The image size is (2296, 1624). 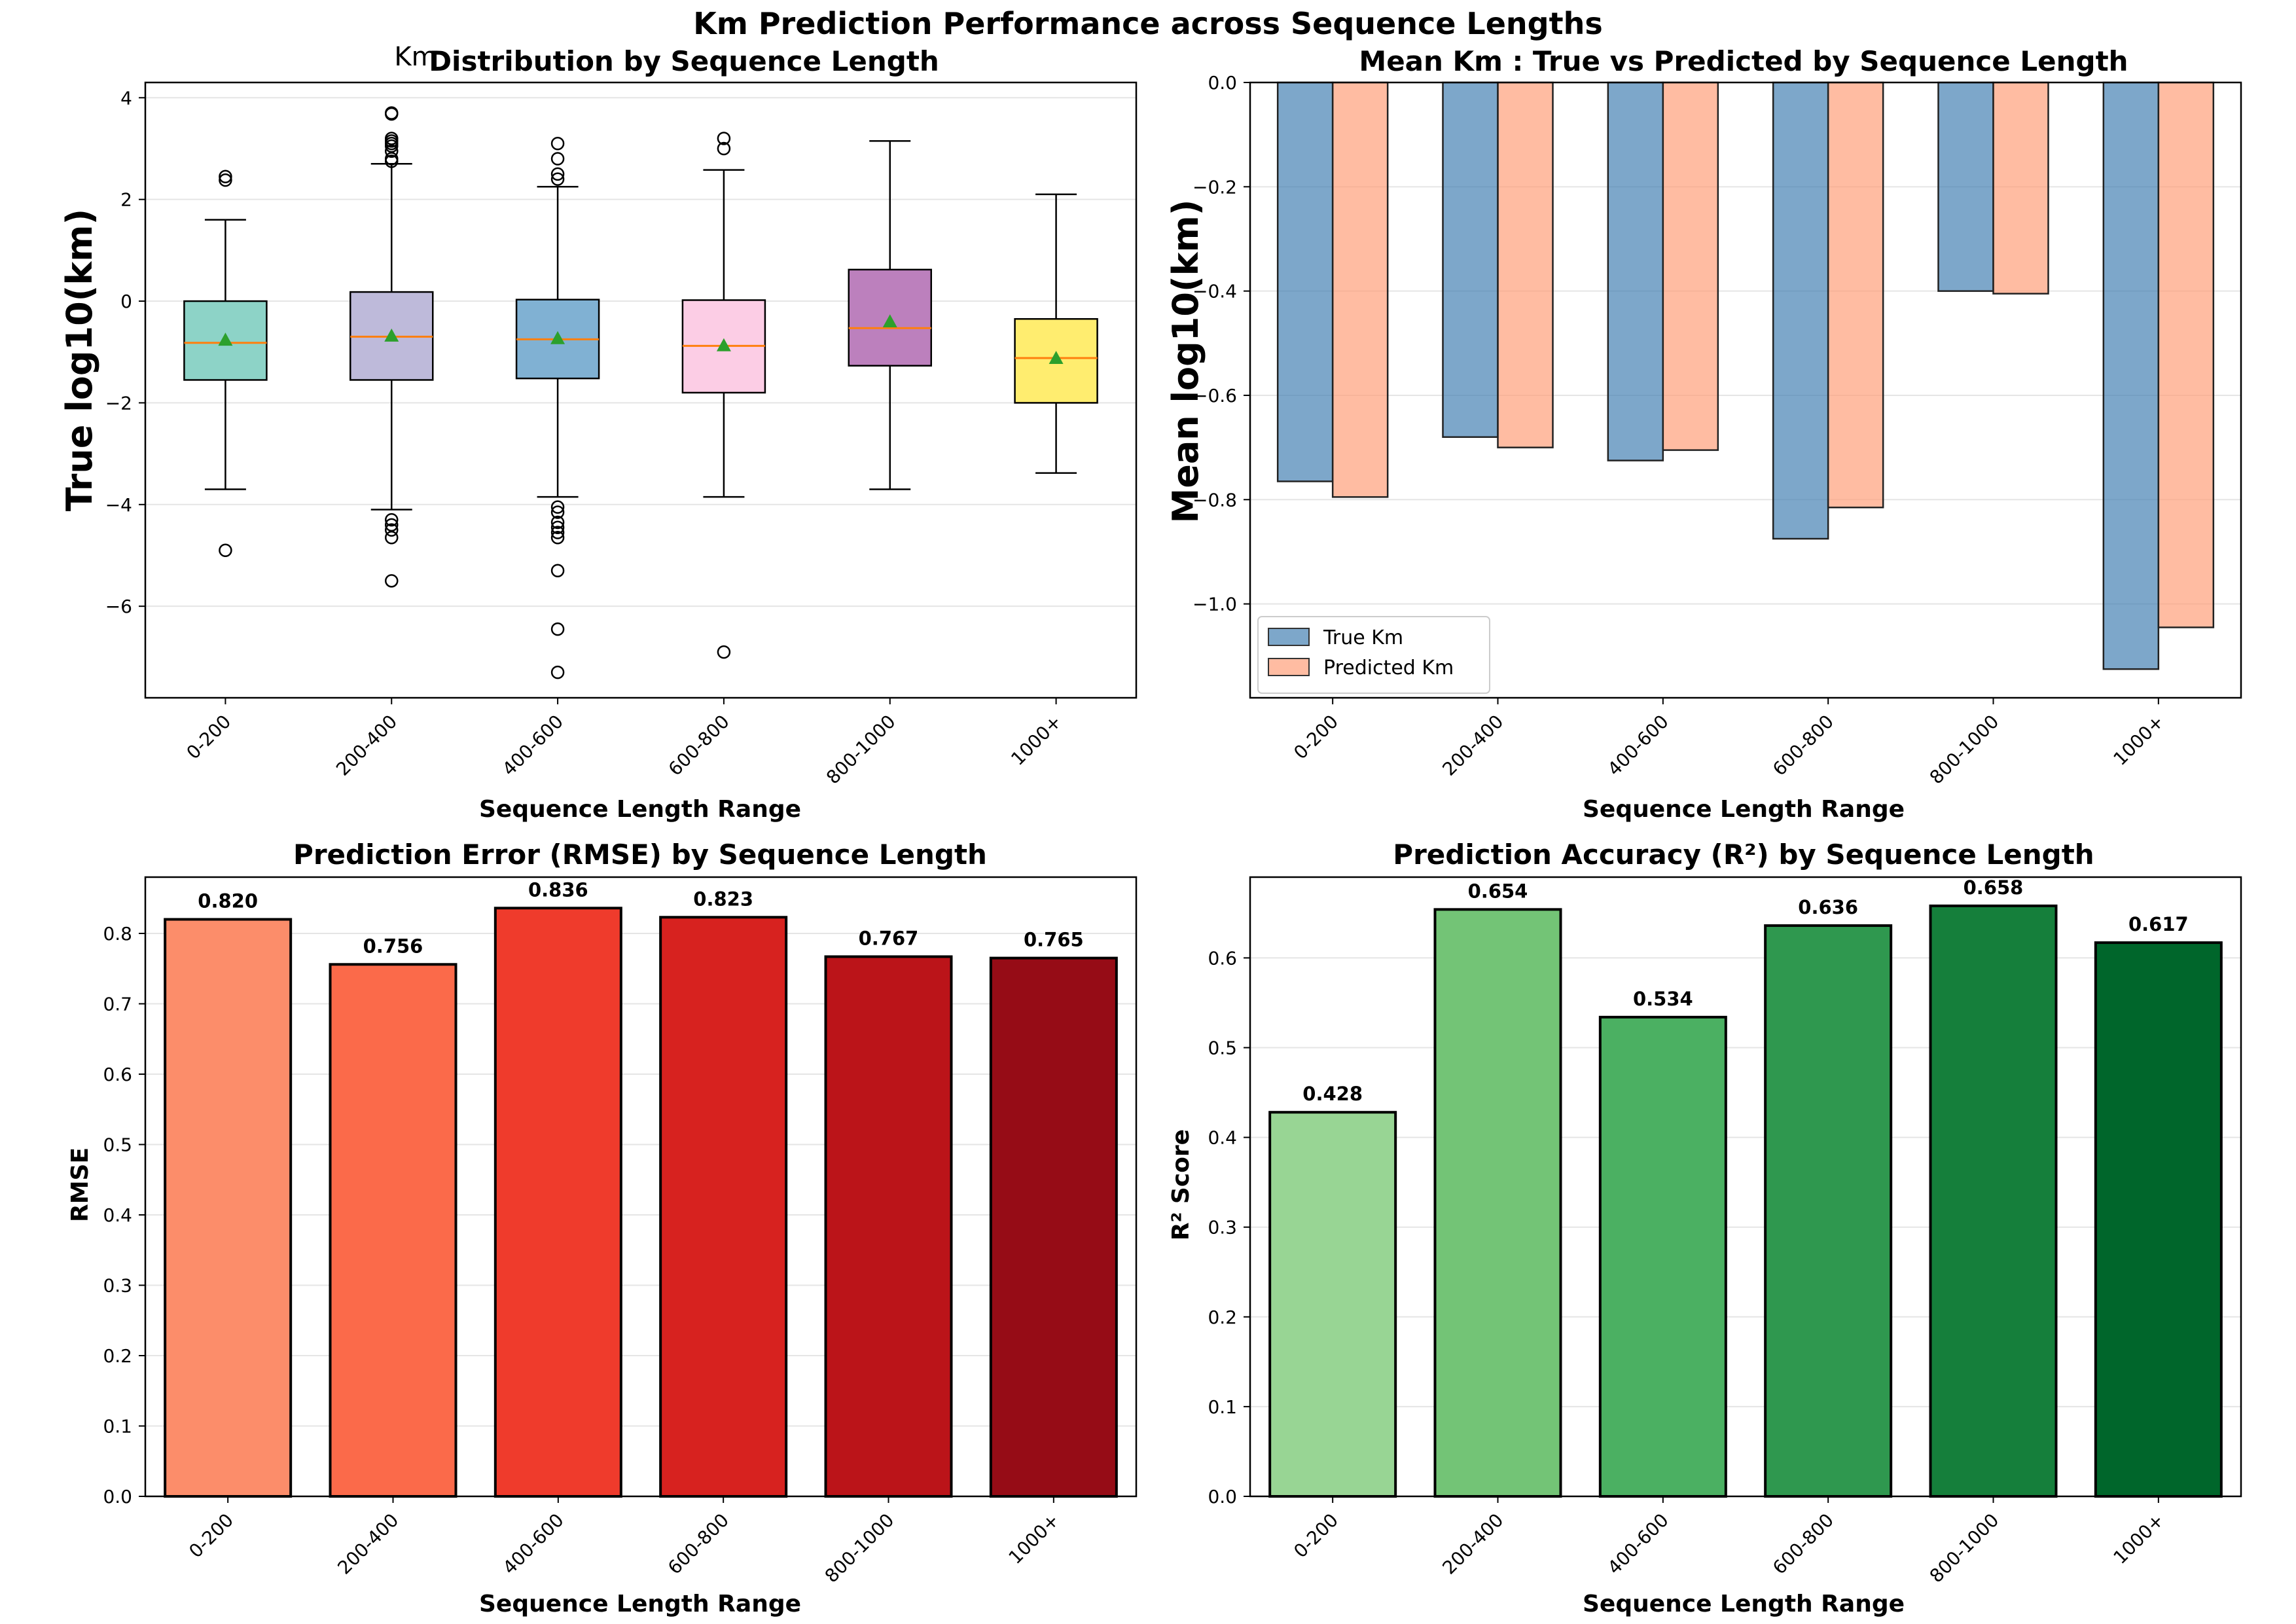 I want to click on rmse-xlabel: Sequence Length Range, so click(x=640, y=1604).